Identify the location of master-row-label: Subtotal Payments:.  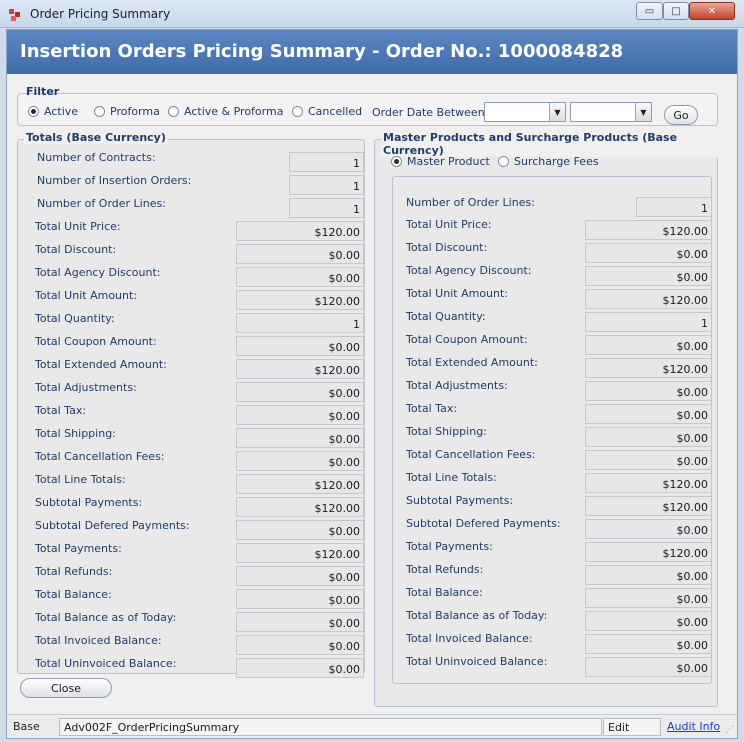
(460, 500).